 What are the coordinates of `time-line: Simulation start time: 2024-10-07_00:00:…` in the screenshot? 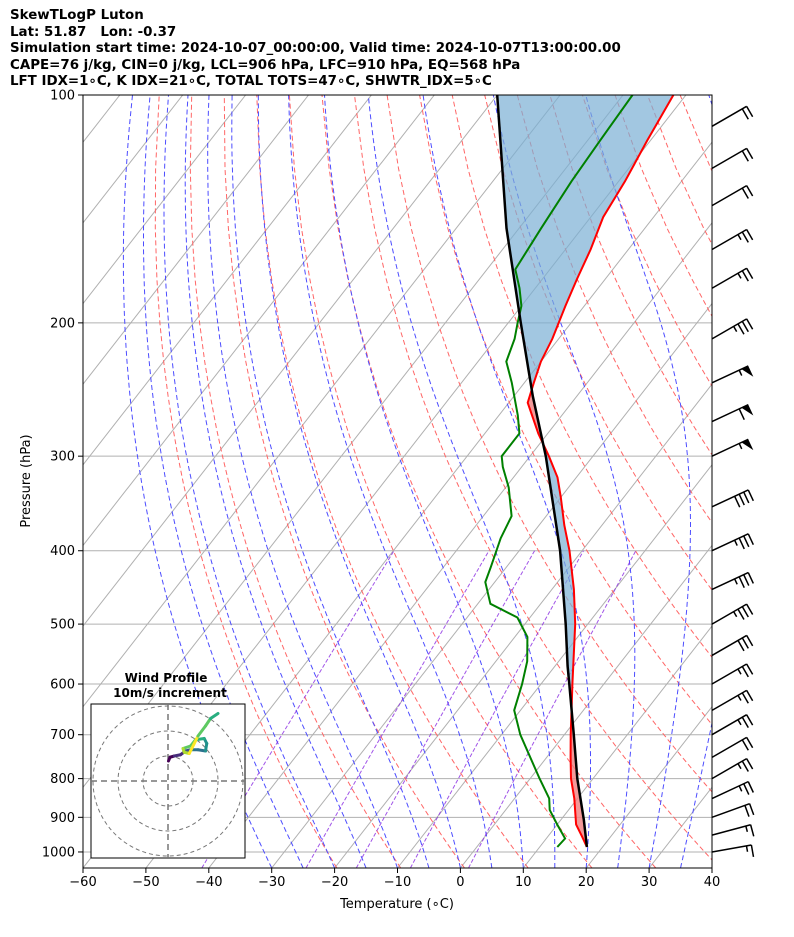 It's located at (315, 48).